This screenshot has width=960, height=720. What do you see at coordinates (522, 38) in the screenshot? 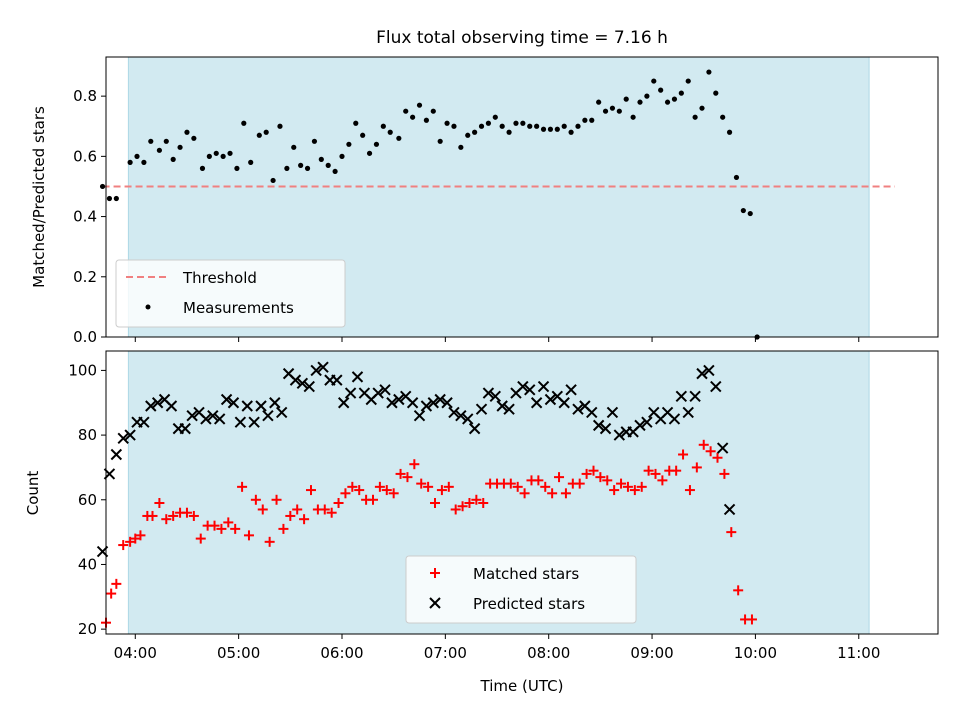
I see `figure-title: Flux total observing time = 7.16 h` at bounding box center [522, 38].